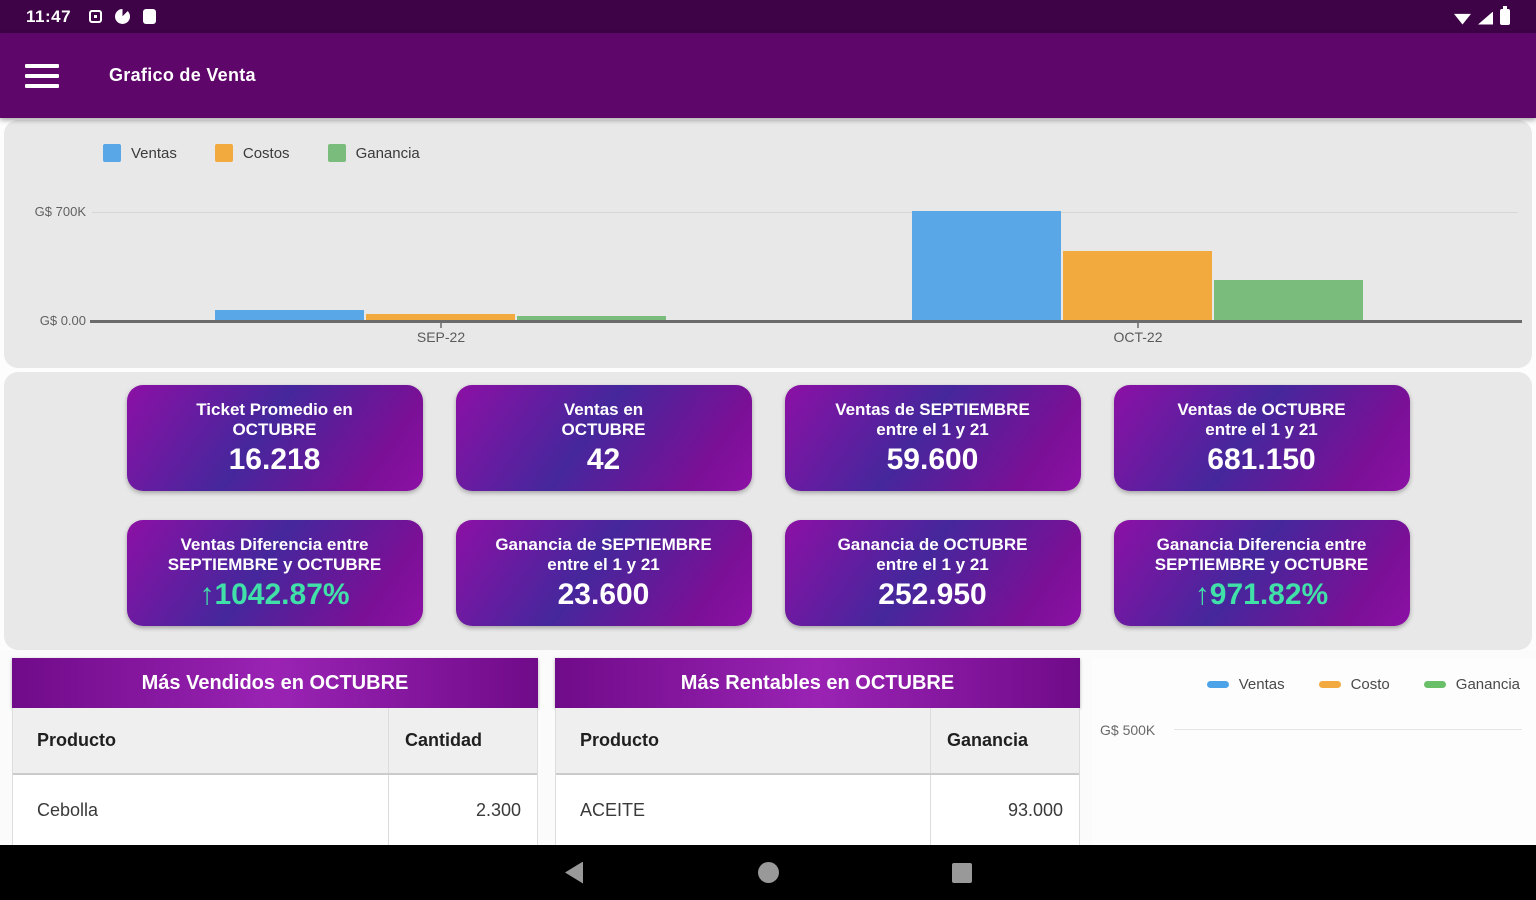 This screenshot has width=1536, height=900. Describe the element at coordinates (150, 16) in the screenshot. I see `notification-app-icon` at that location.